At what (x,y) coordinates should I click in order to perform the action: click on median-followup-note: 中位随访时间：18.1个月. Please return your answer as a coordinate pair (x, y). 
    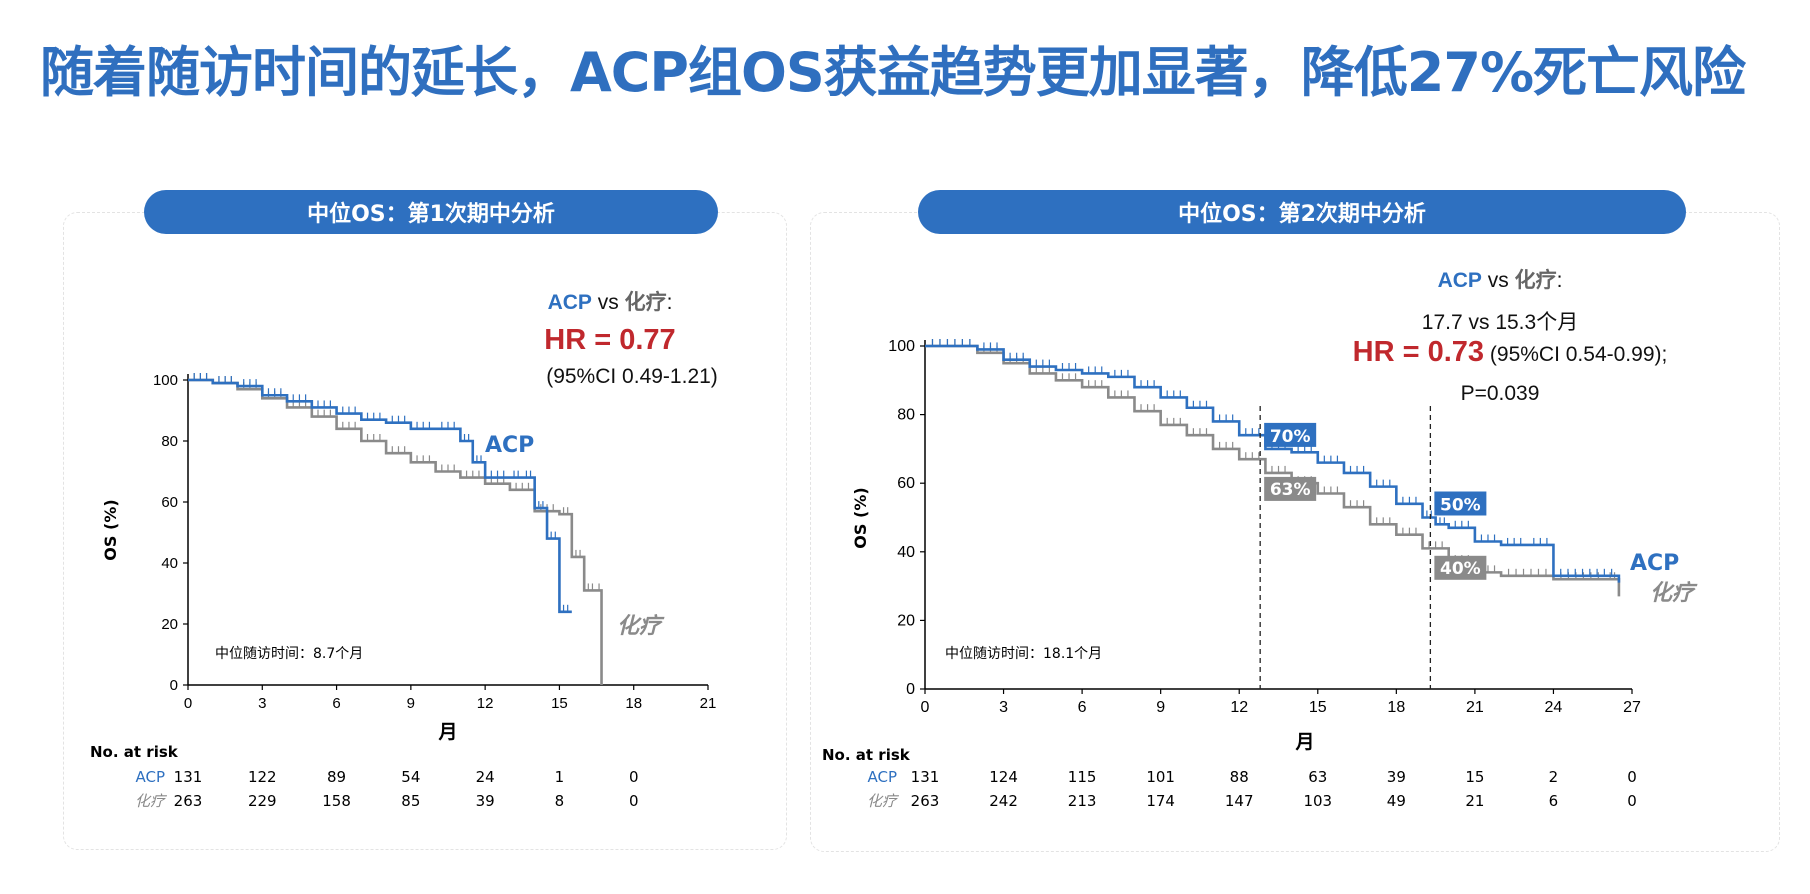
    Looking at the image, I should click on (1023, 654).